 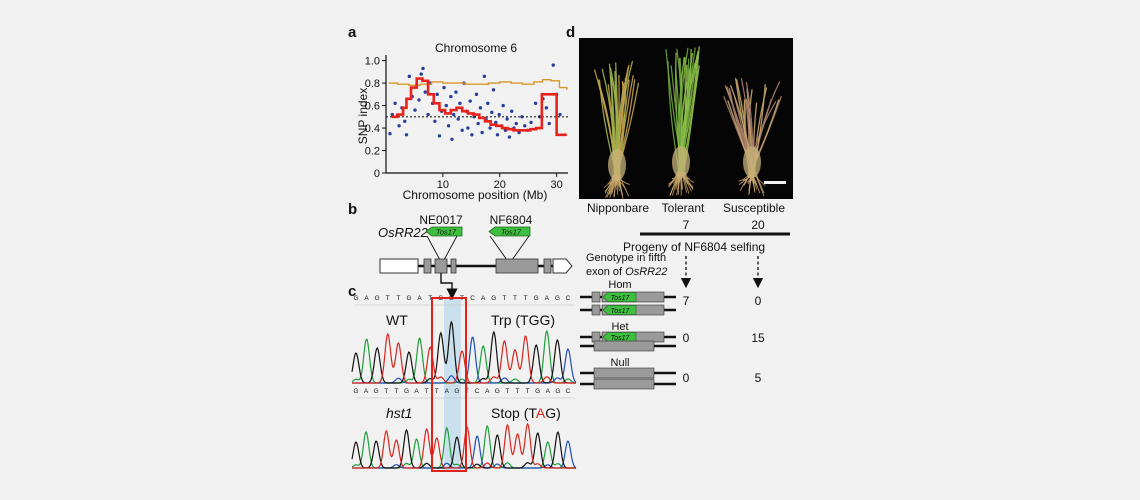 I want to click on panel-label-c: c, so click(x=352, y=291).